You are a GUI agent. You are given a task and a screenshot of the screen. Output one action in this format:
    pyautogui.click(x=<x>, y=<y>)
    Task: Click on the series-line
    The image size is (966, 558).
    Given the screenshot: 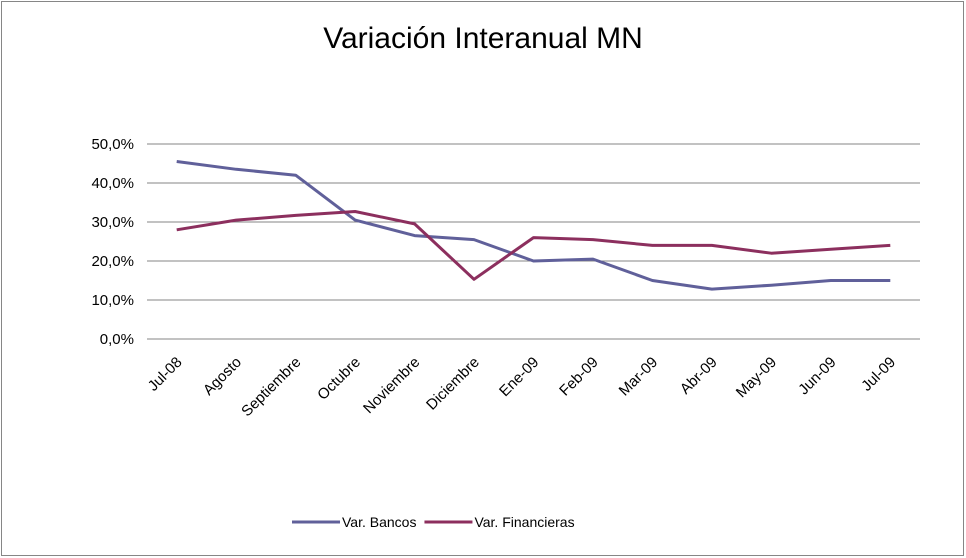 What is the action you would take?
    pyautogui.click(x=533, y=245)
    